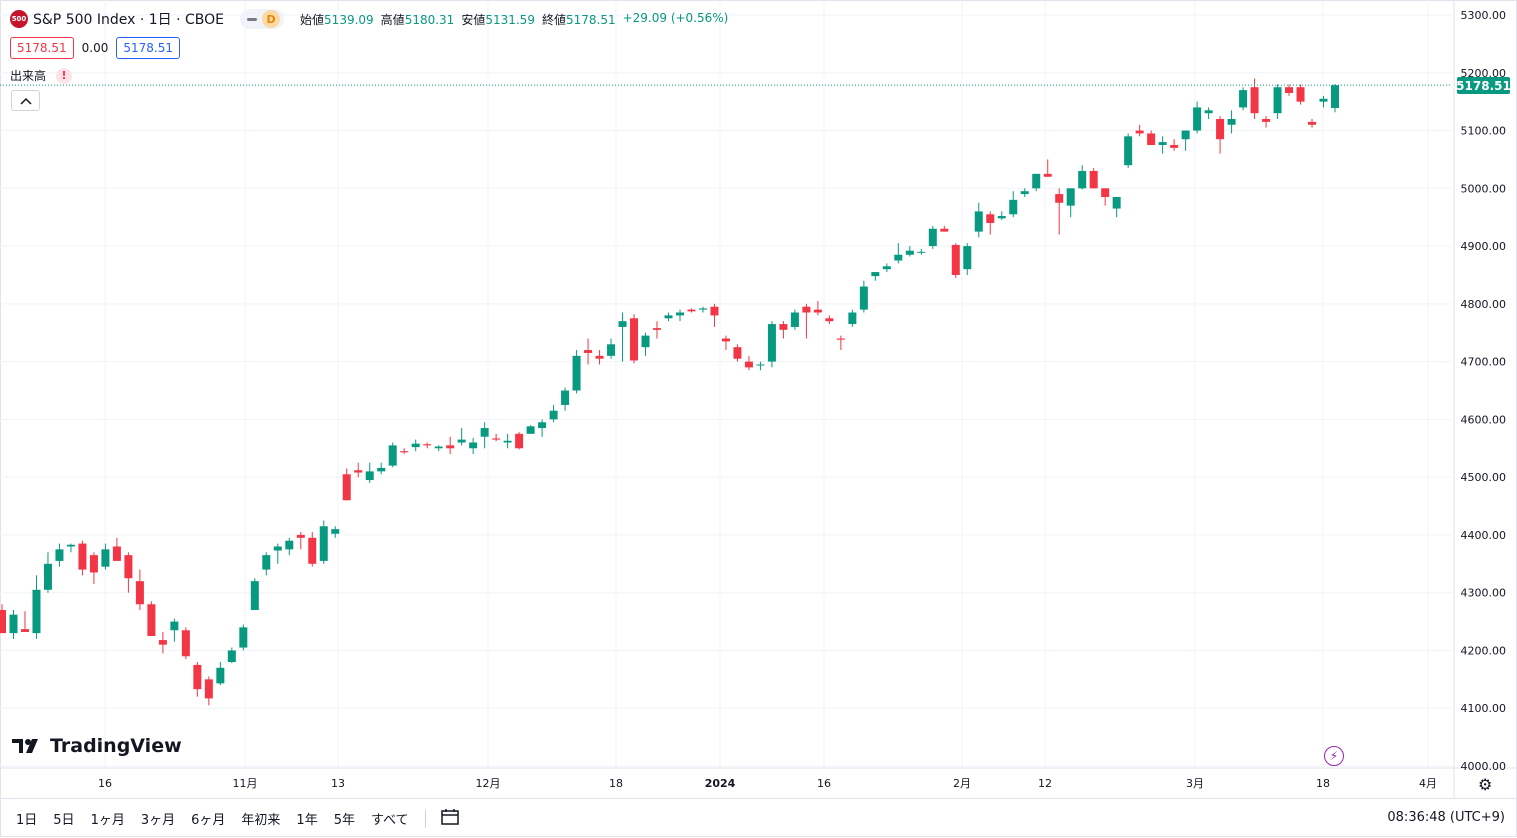 The image size is (1517, 838). Describe the element at coordinates (590, 19) in the screenshot. I see `close-value: 5178.51` at that location.